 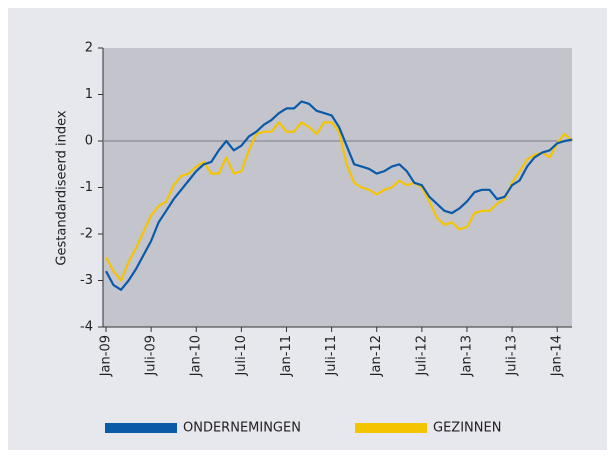 What do you see at coordinates (421, 356) in the screenshot?
I see `x-tick-label: Juli-12` at bounding box center [421, 356].